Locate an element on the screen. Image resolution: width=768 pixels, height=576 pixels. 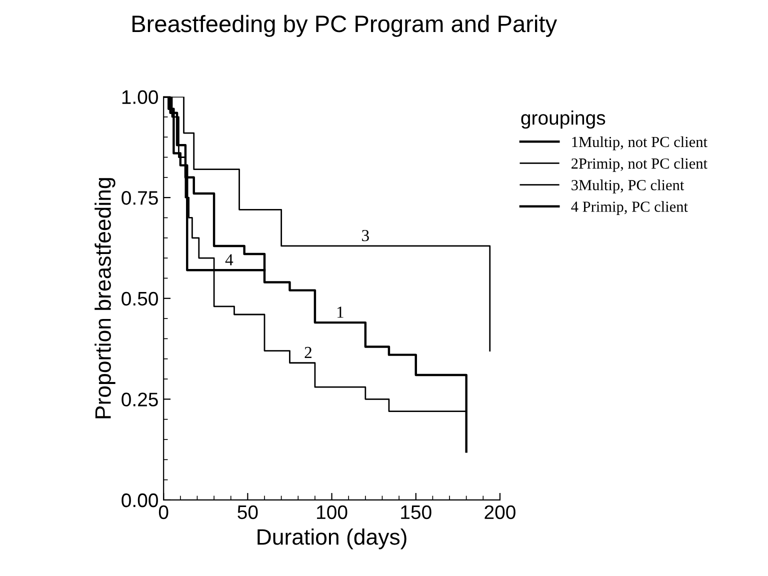
legend-label: 2Primip, not PC client is located at coordinates (640, 165).